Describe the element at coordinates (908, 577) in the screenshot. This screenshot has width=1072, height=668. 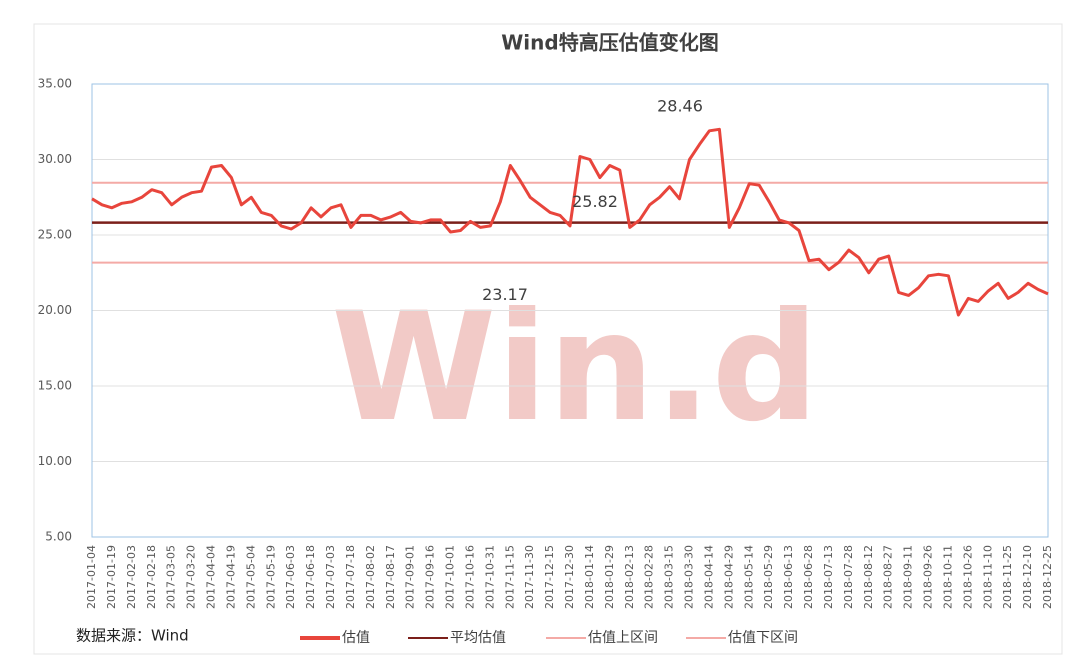
I see `x-tick-label: 2018-09-11` at that location.